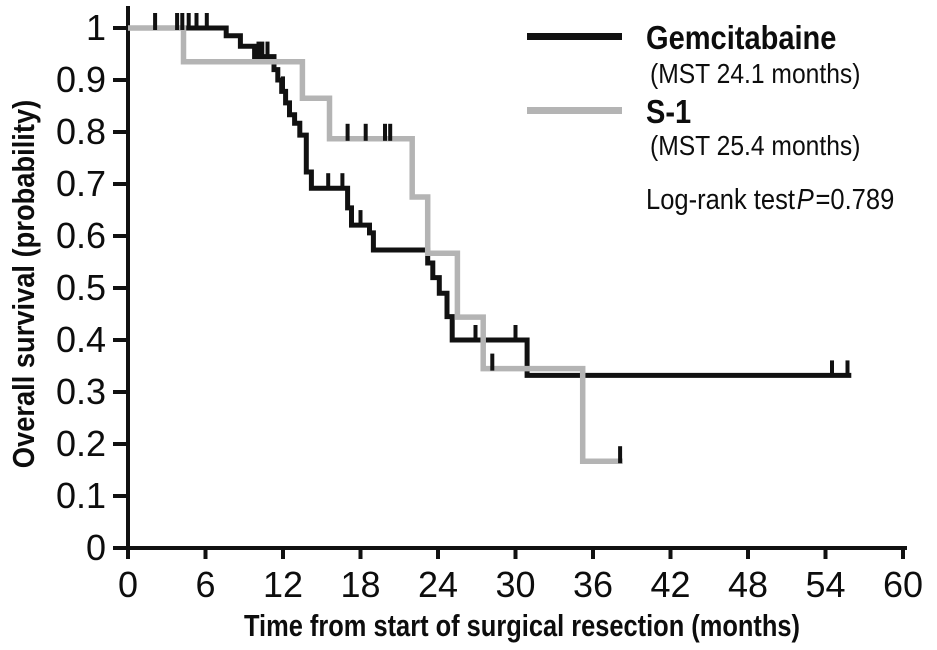  I want to click on y-tick-label: 0.5, so click(81, 287).